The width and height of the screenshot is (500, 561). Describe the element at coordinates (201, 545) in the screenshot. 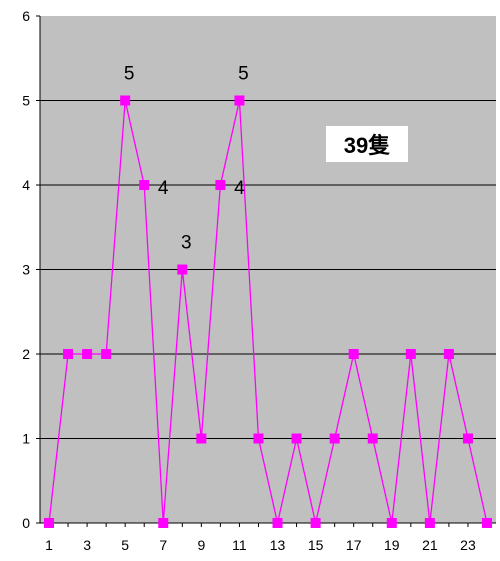

I see `x-tick-label: 9` at that location.